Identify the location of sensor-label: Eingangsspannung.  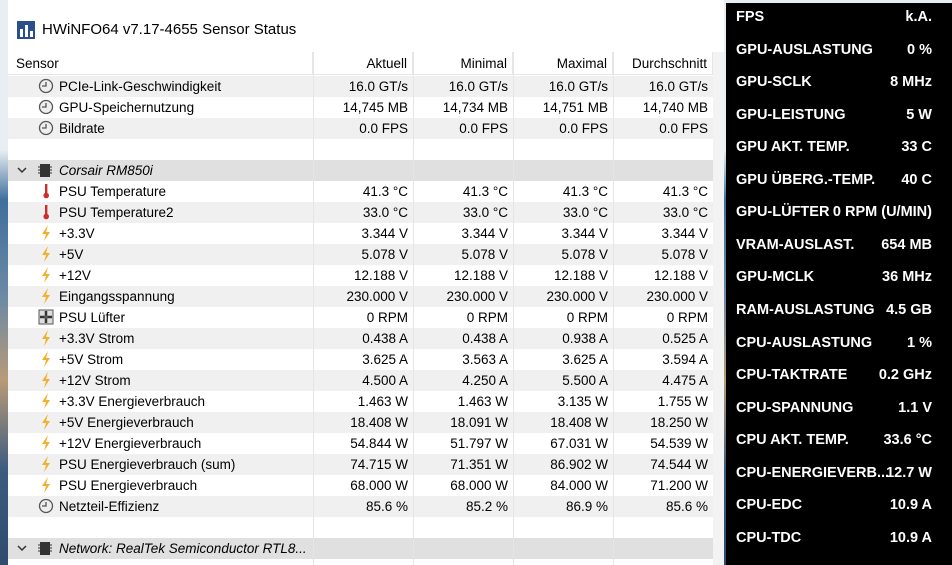
(117, 296).